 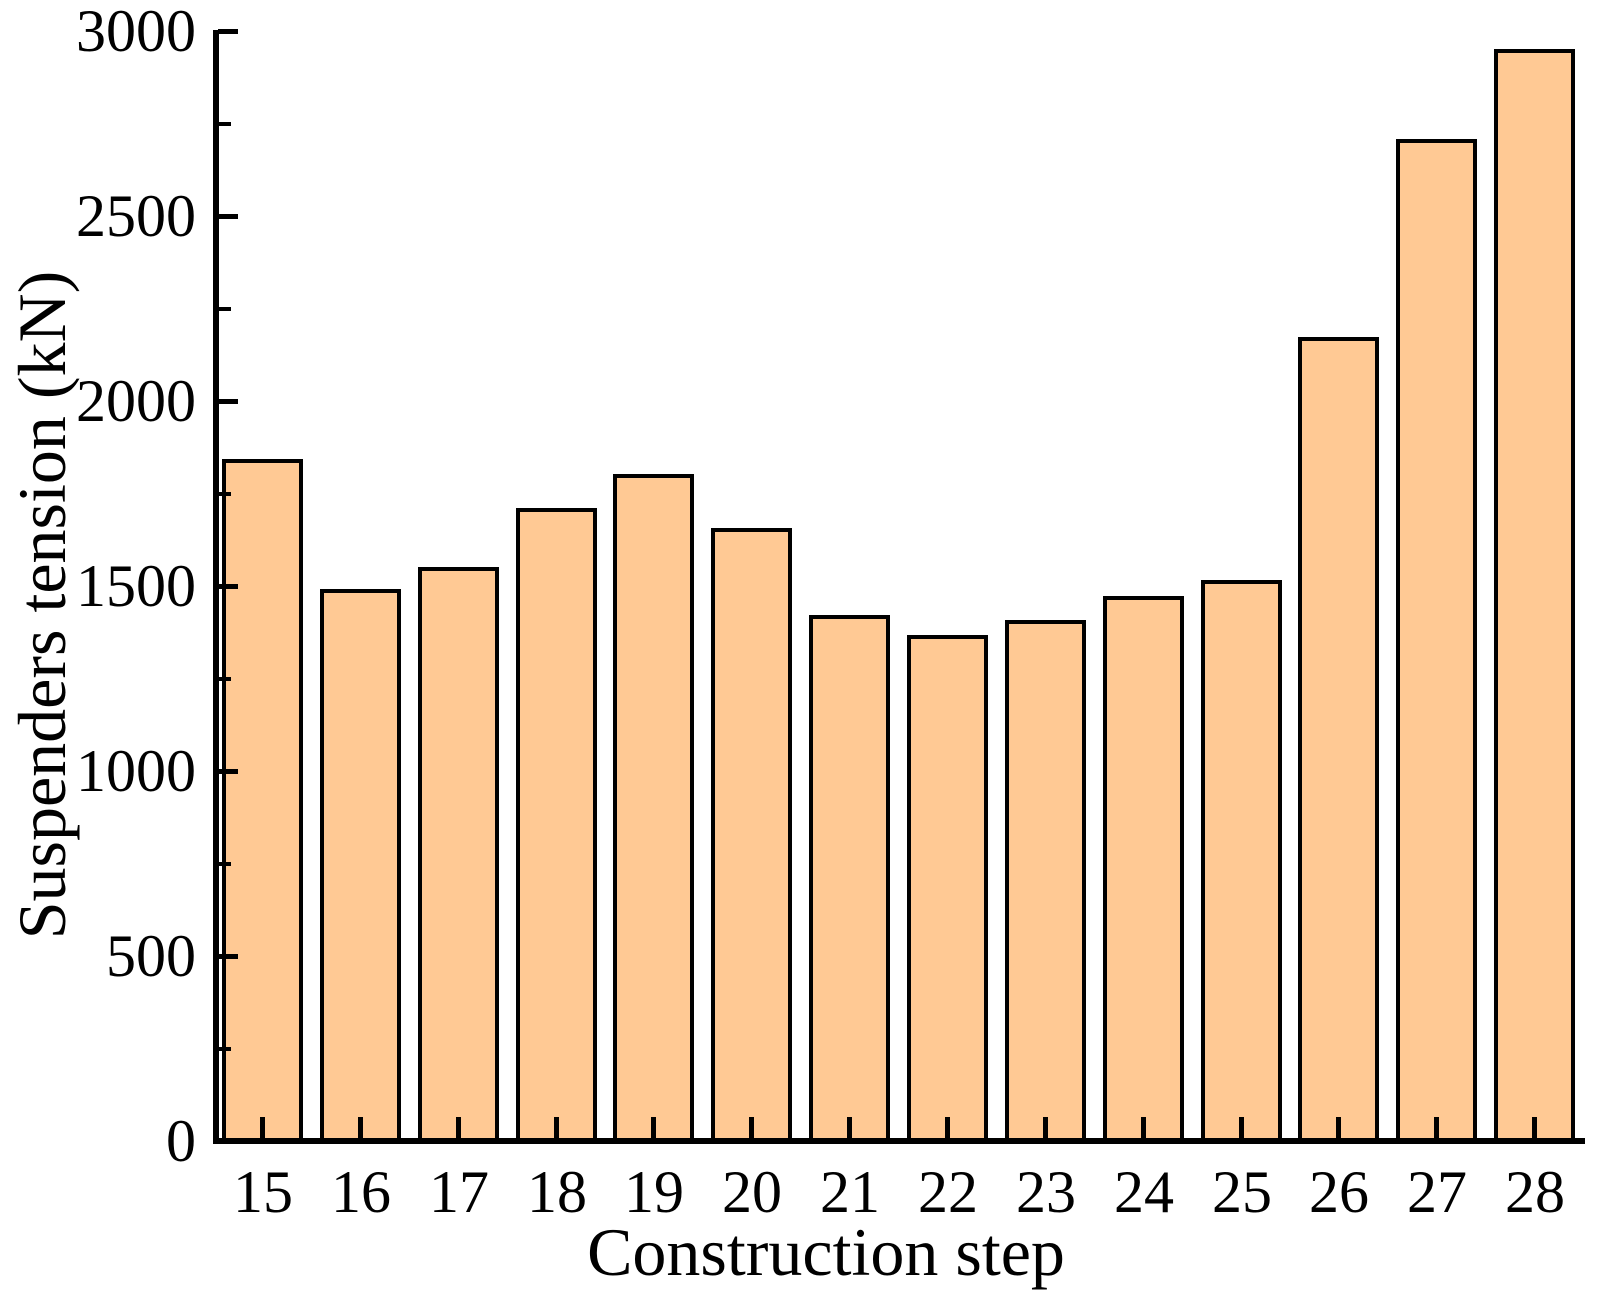 I want to click on x-tick-label-18: 18, so click(x=557, y=1192).